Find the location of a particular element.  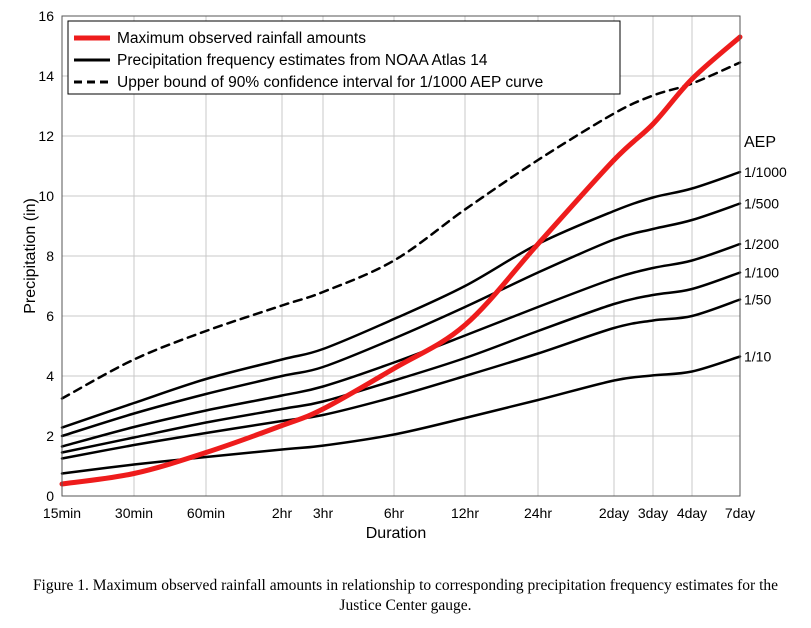

y-tick-label: 0 is located at coordinates (50, 496).